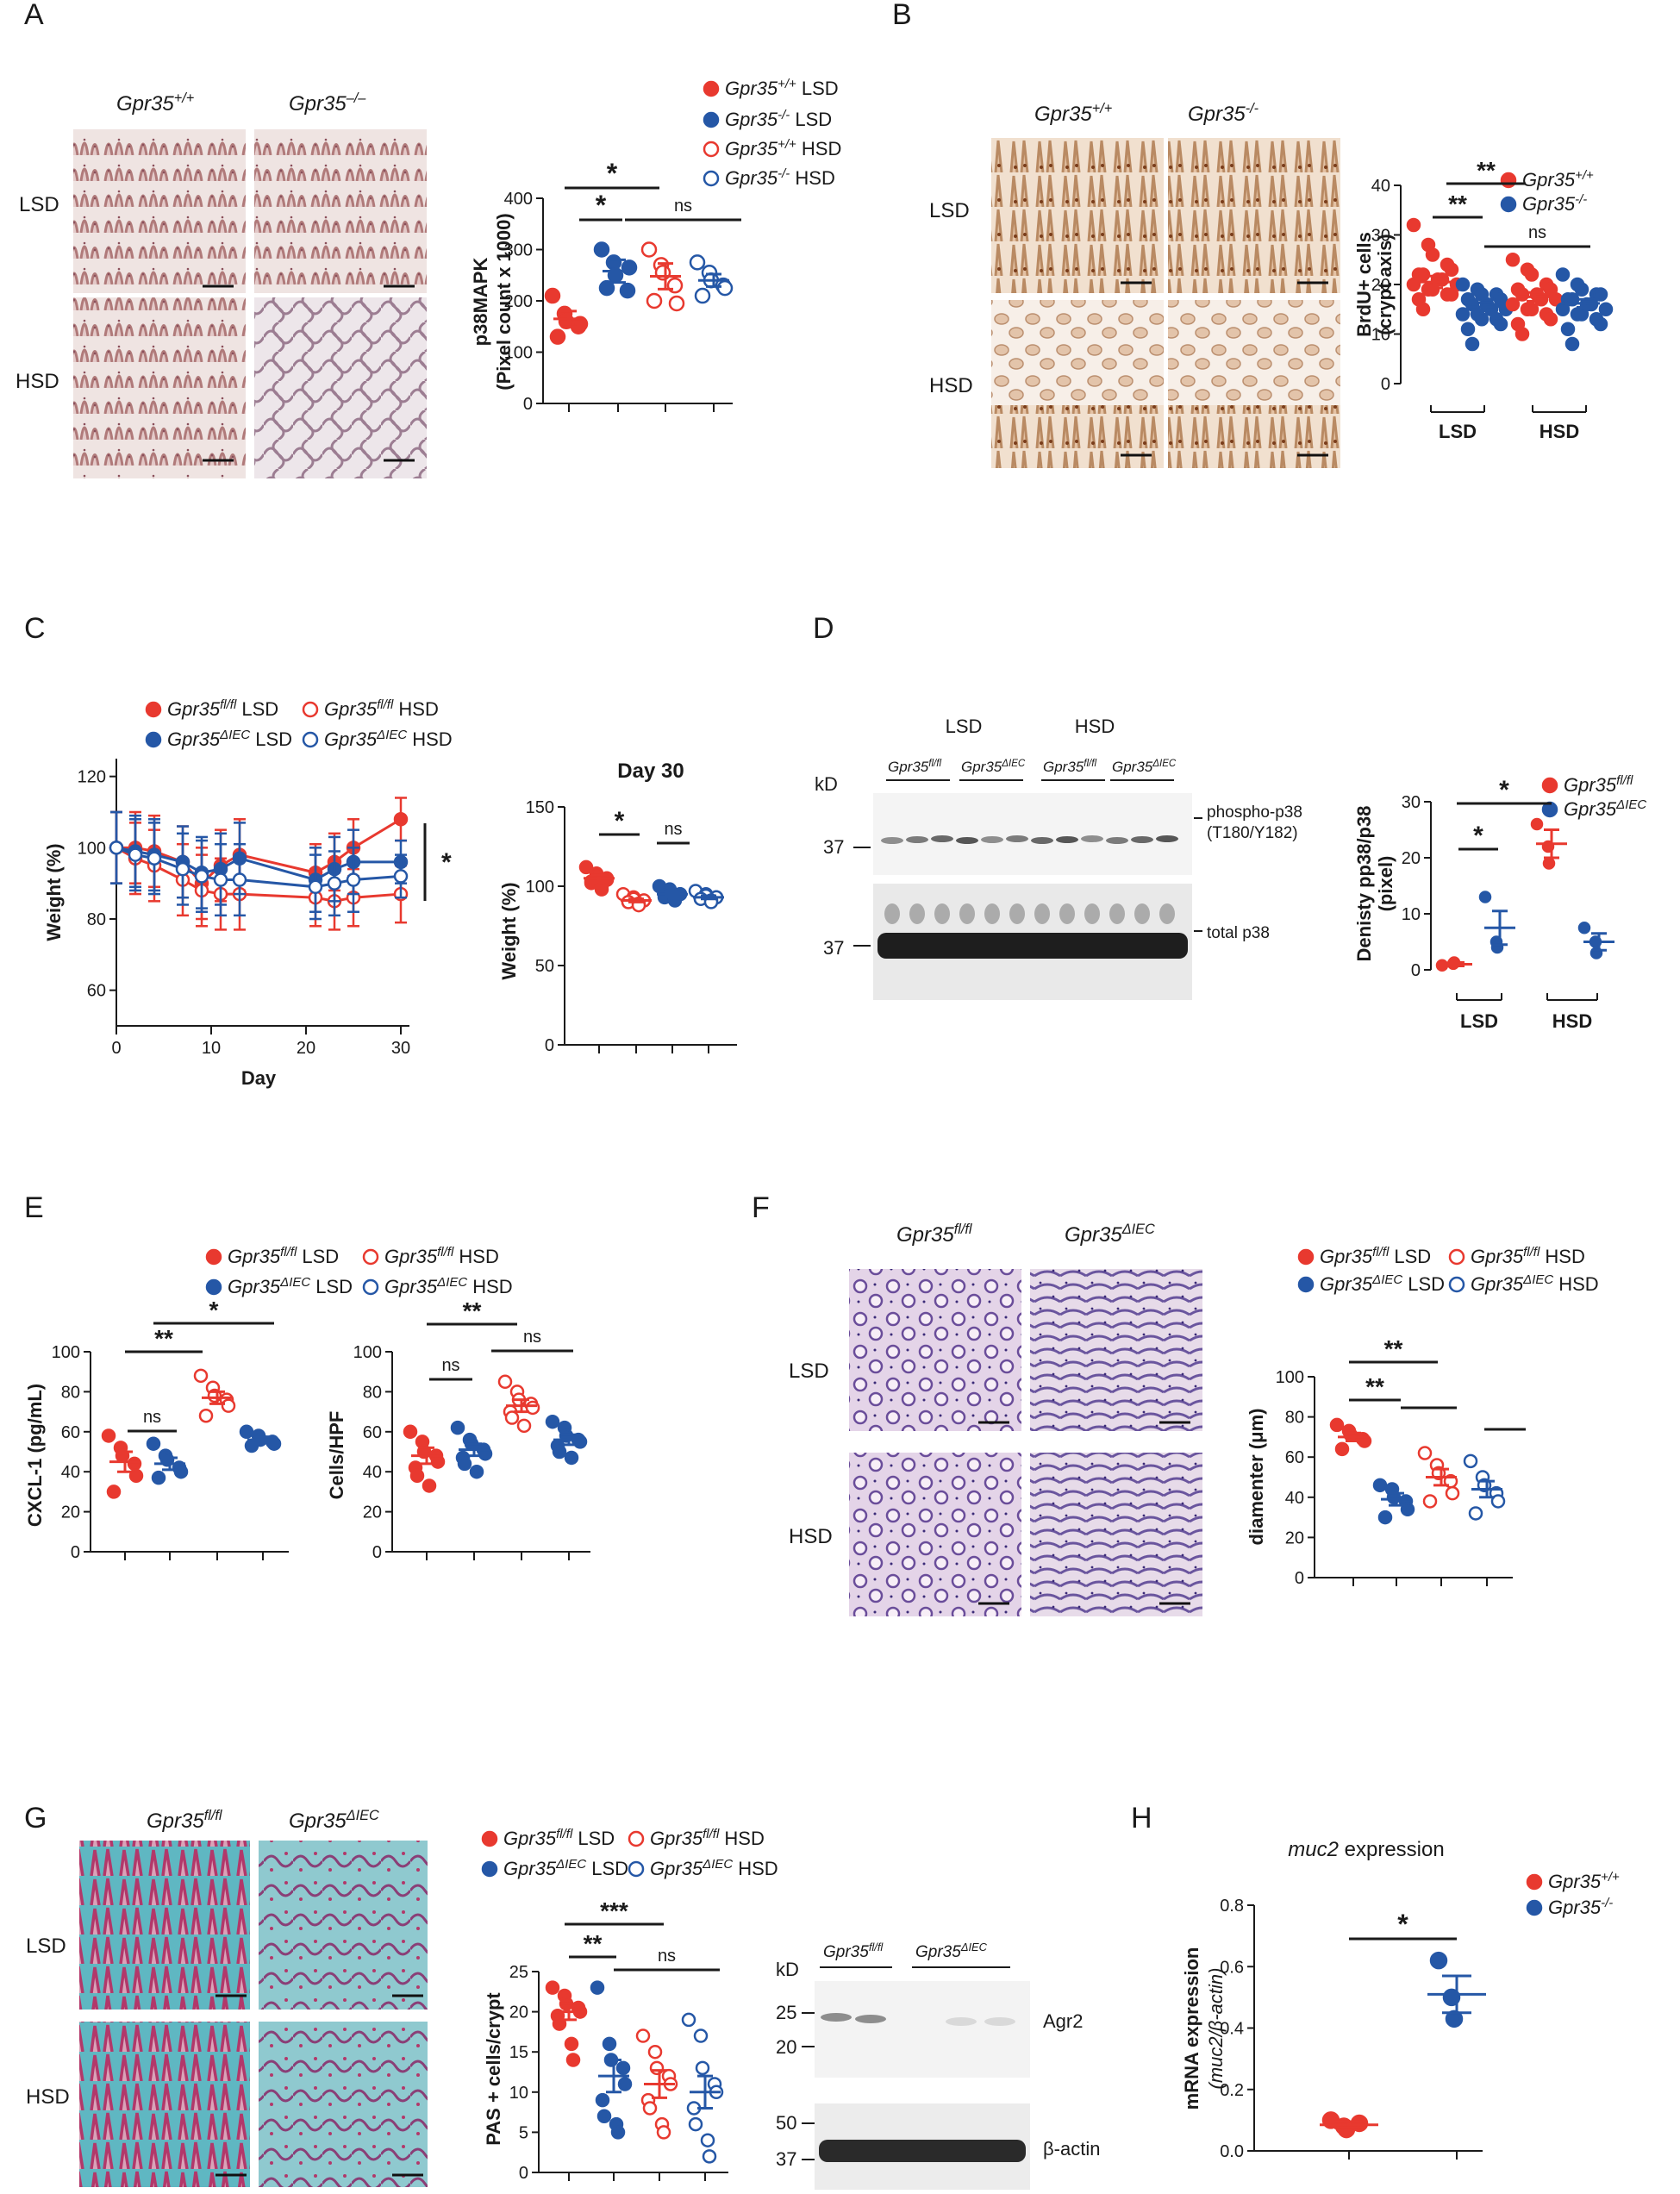 This screenshot has width=1680, height=2194. Describe the element at coordinates (1385, 884) in the screenshot. I see `y-axis-label: (pixel)` at that location.